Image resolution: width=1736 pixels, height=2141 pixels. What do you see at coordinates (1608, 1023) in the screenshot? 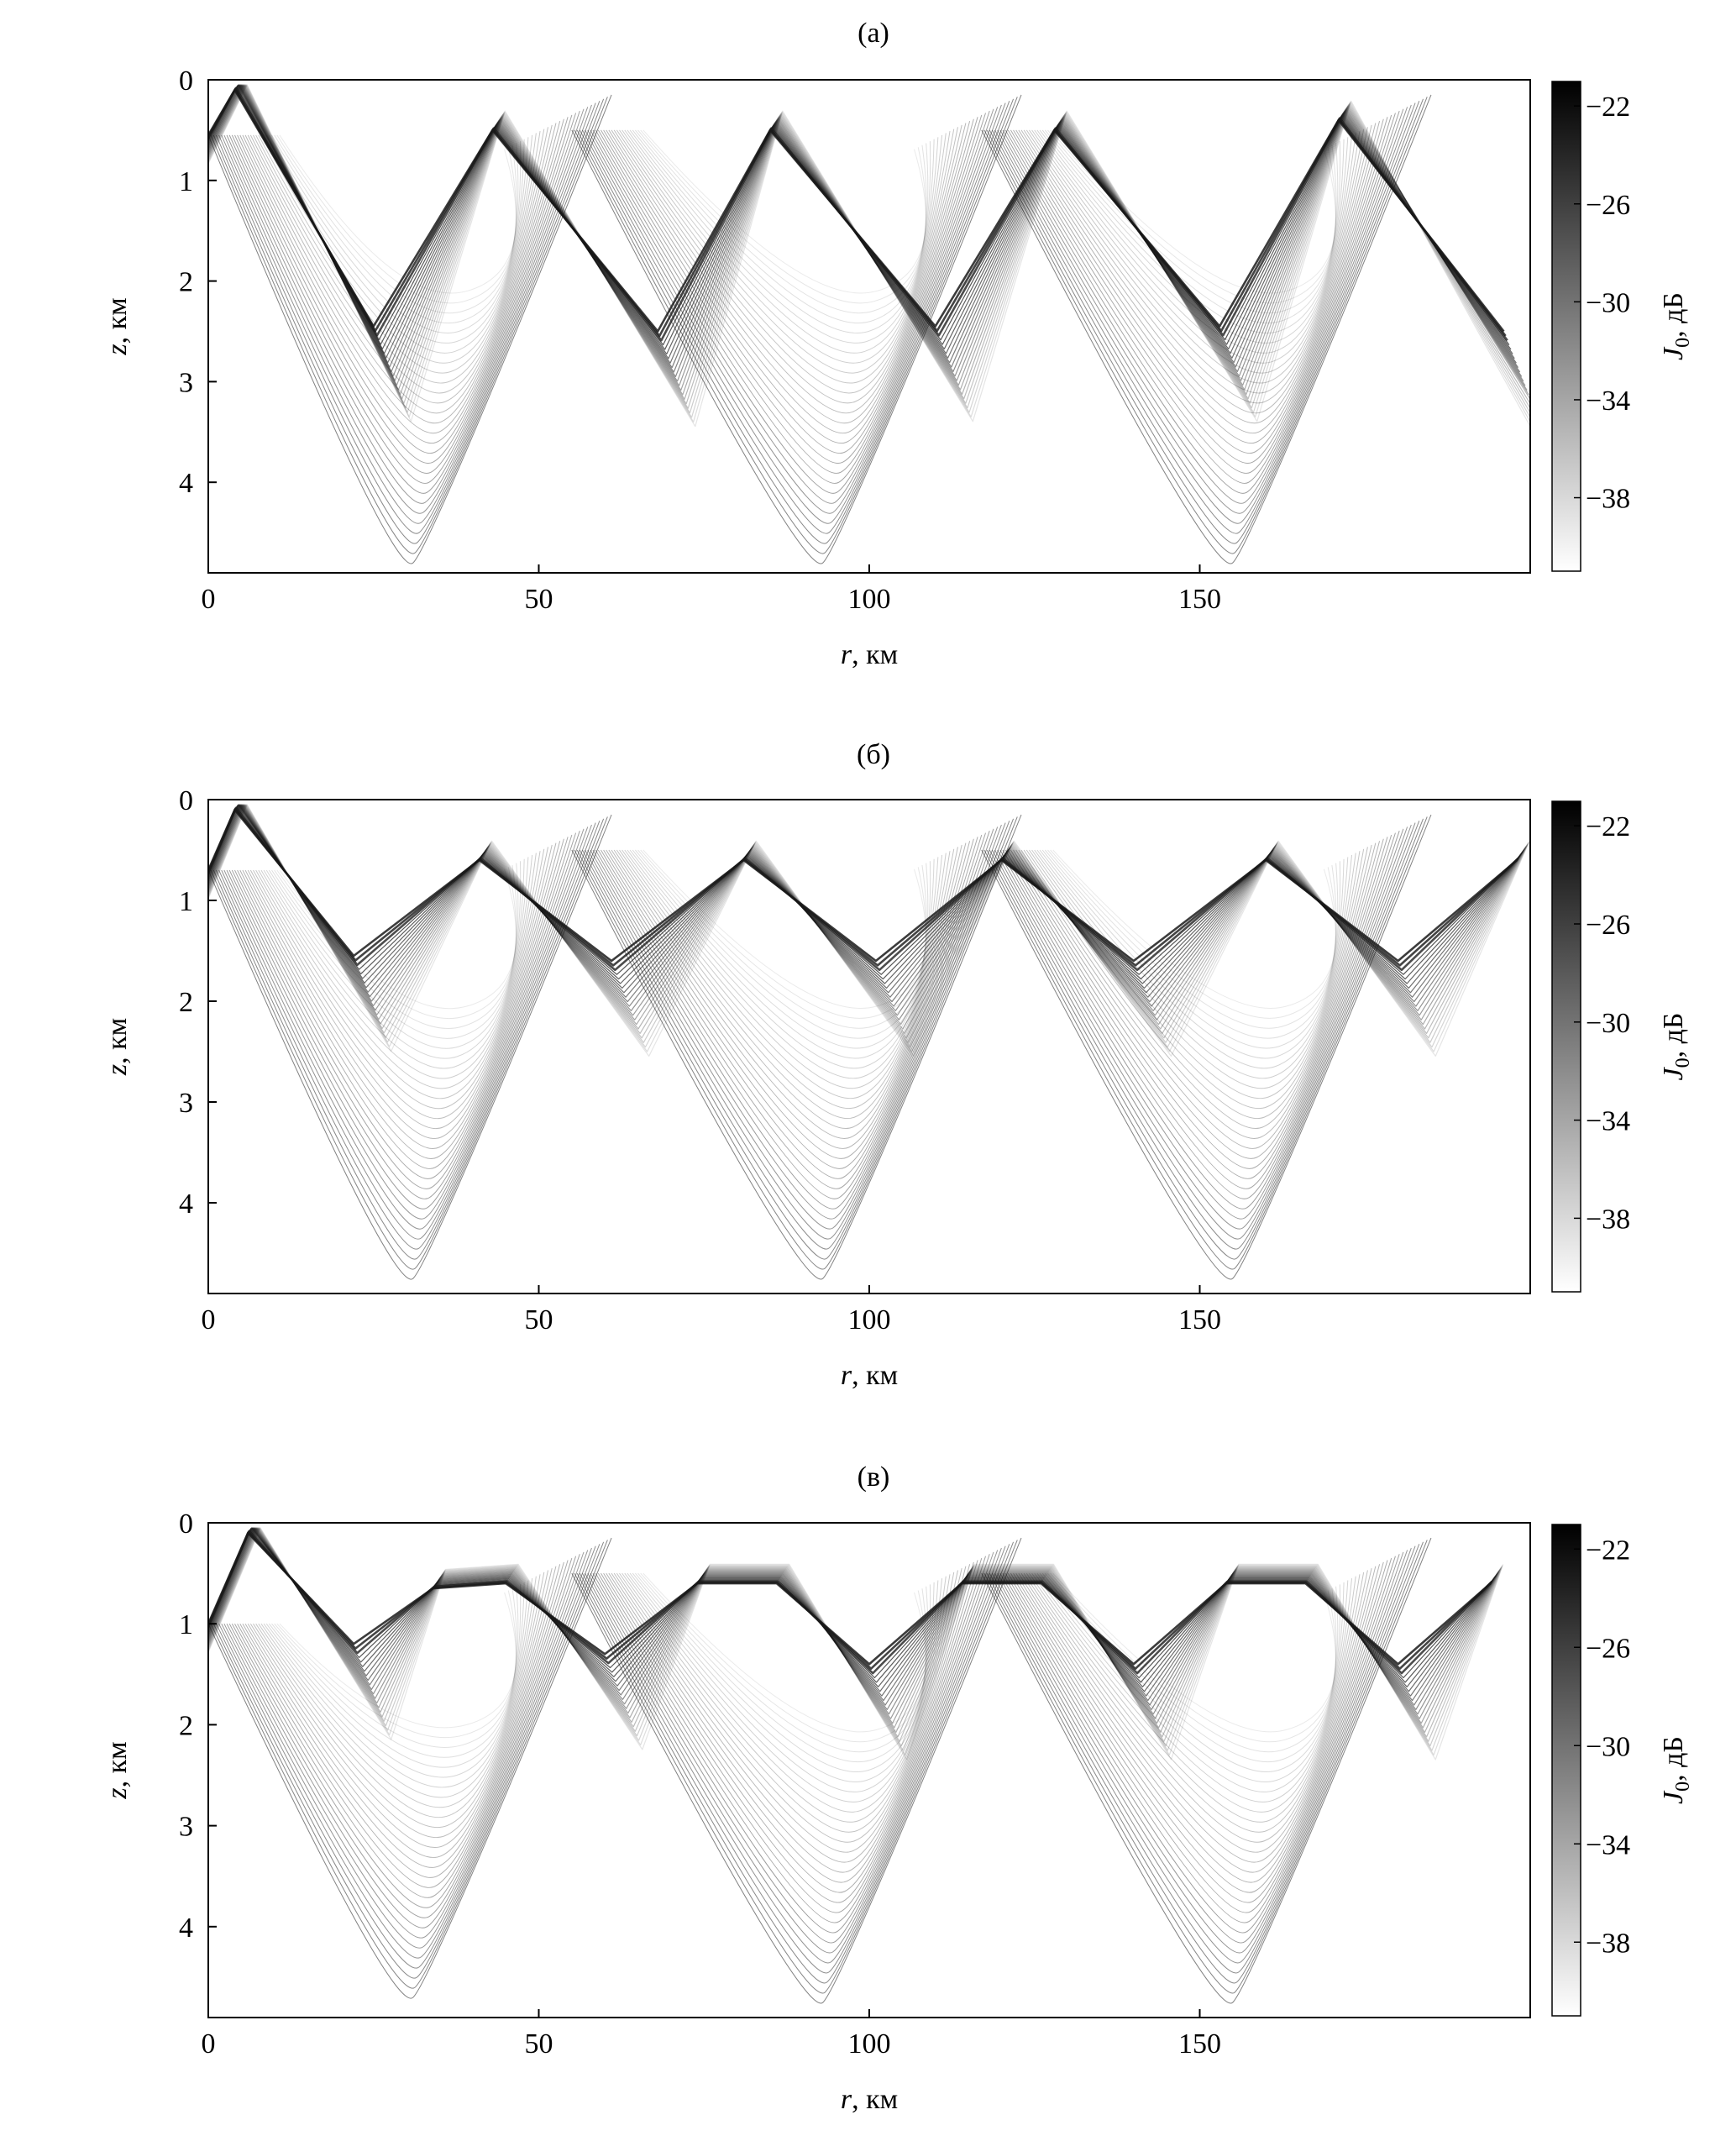
I see `colorbar-tick-label: −30` at bounding box center [1608, 1023].